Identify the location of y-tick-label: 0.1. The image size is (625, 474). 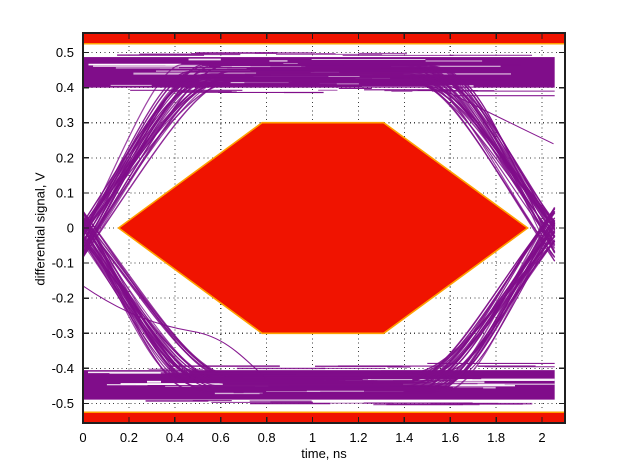
(65, 192).